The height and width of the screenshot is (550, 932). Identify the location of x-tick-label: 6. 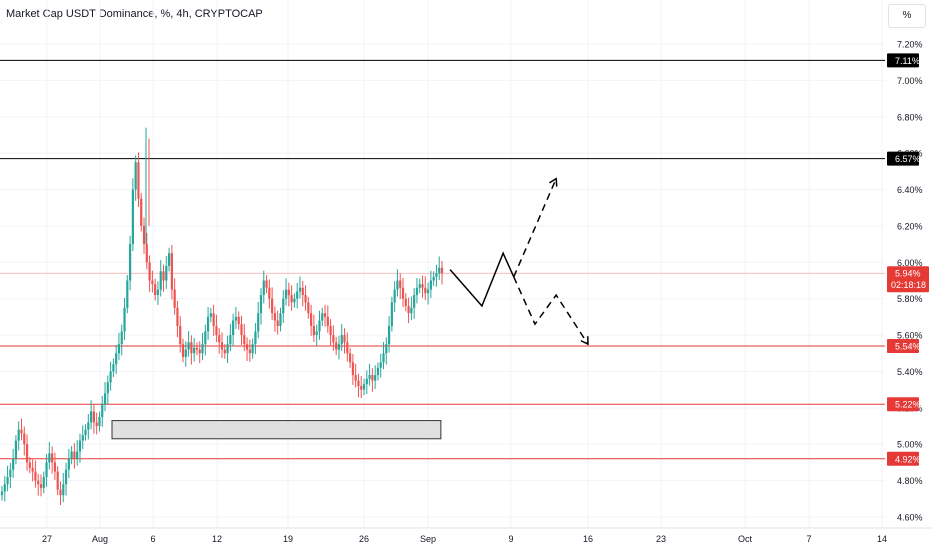
(152, 539).